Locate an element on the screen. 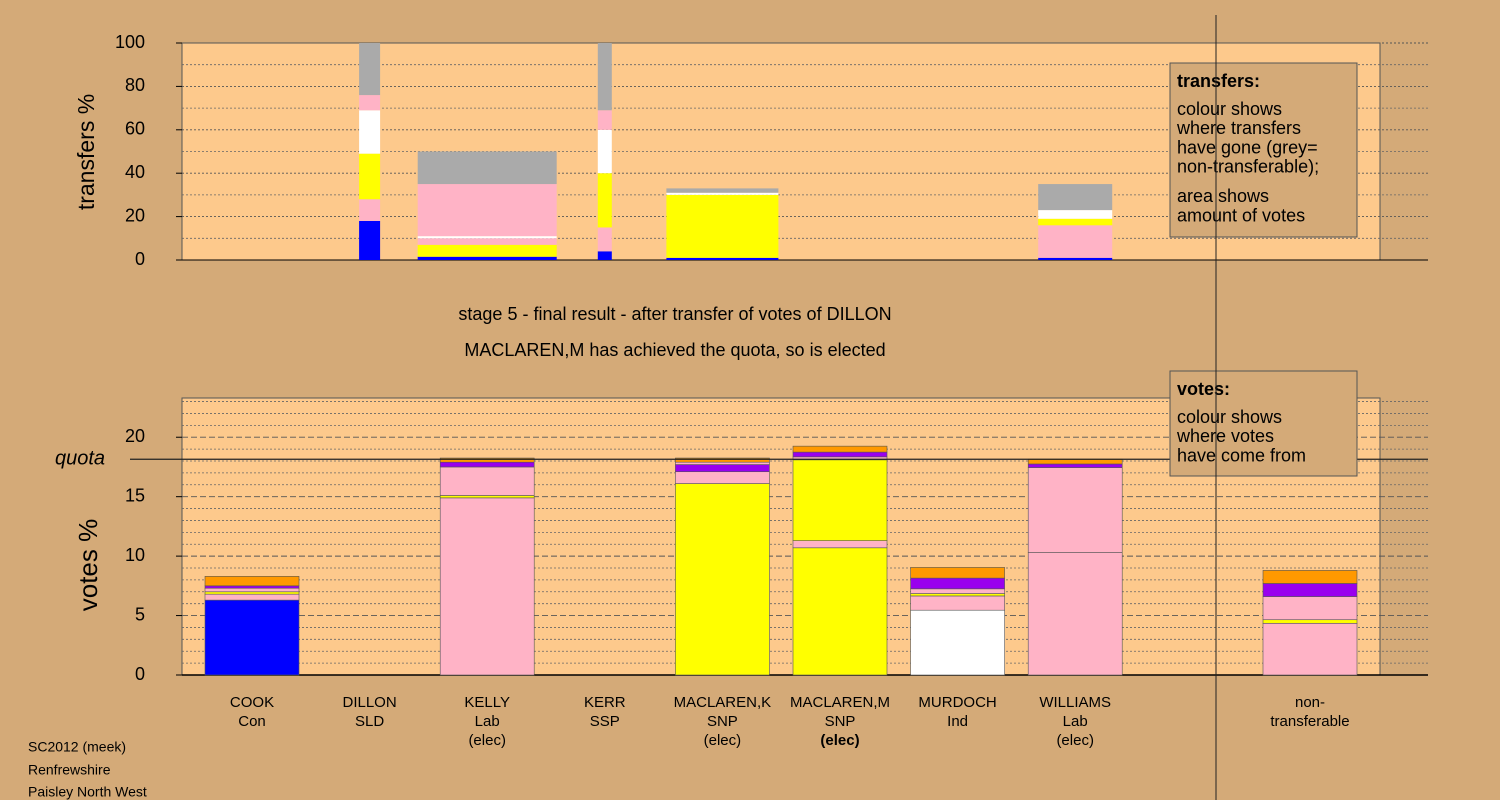  x-tick-label: SLD is located at coordinates (369, 721).